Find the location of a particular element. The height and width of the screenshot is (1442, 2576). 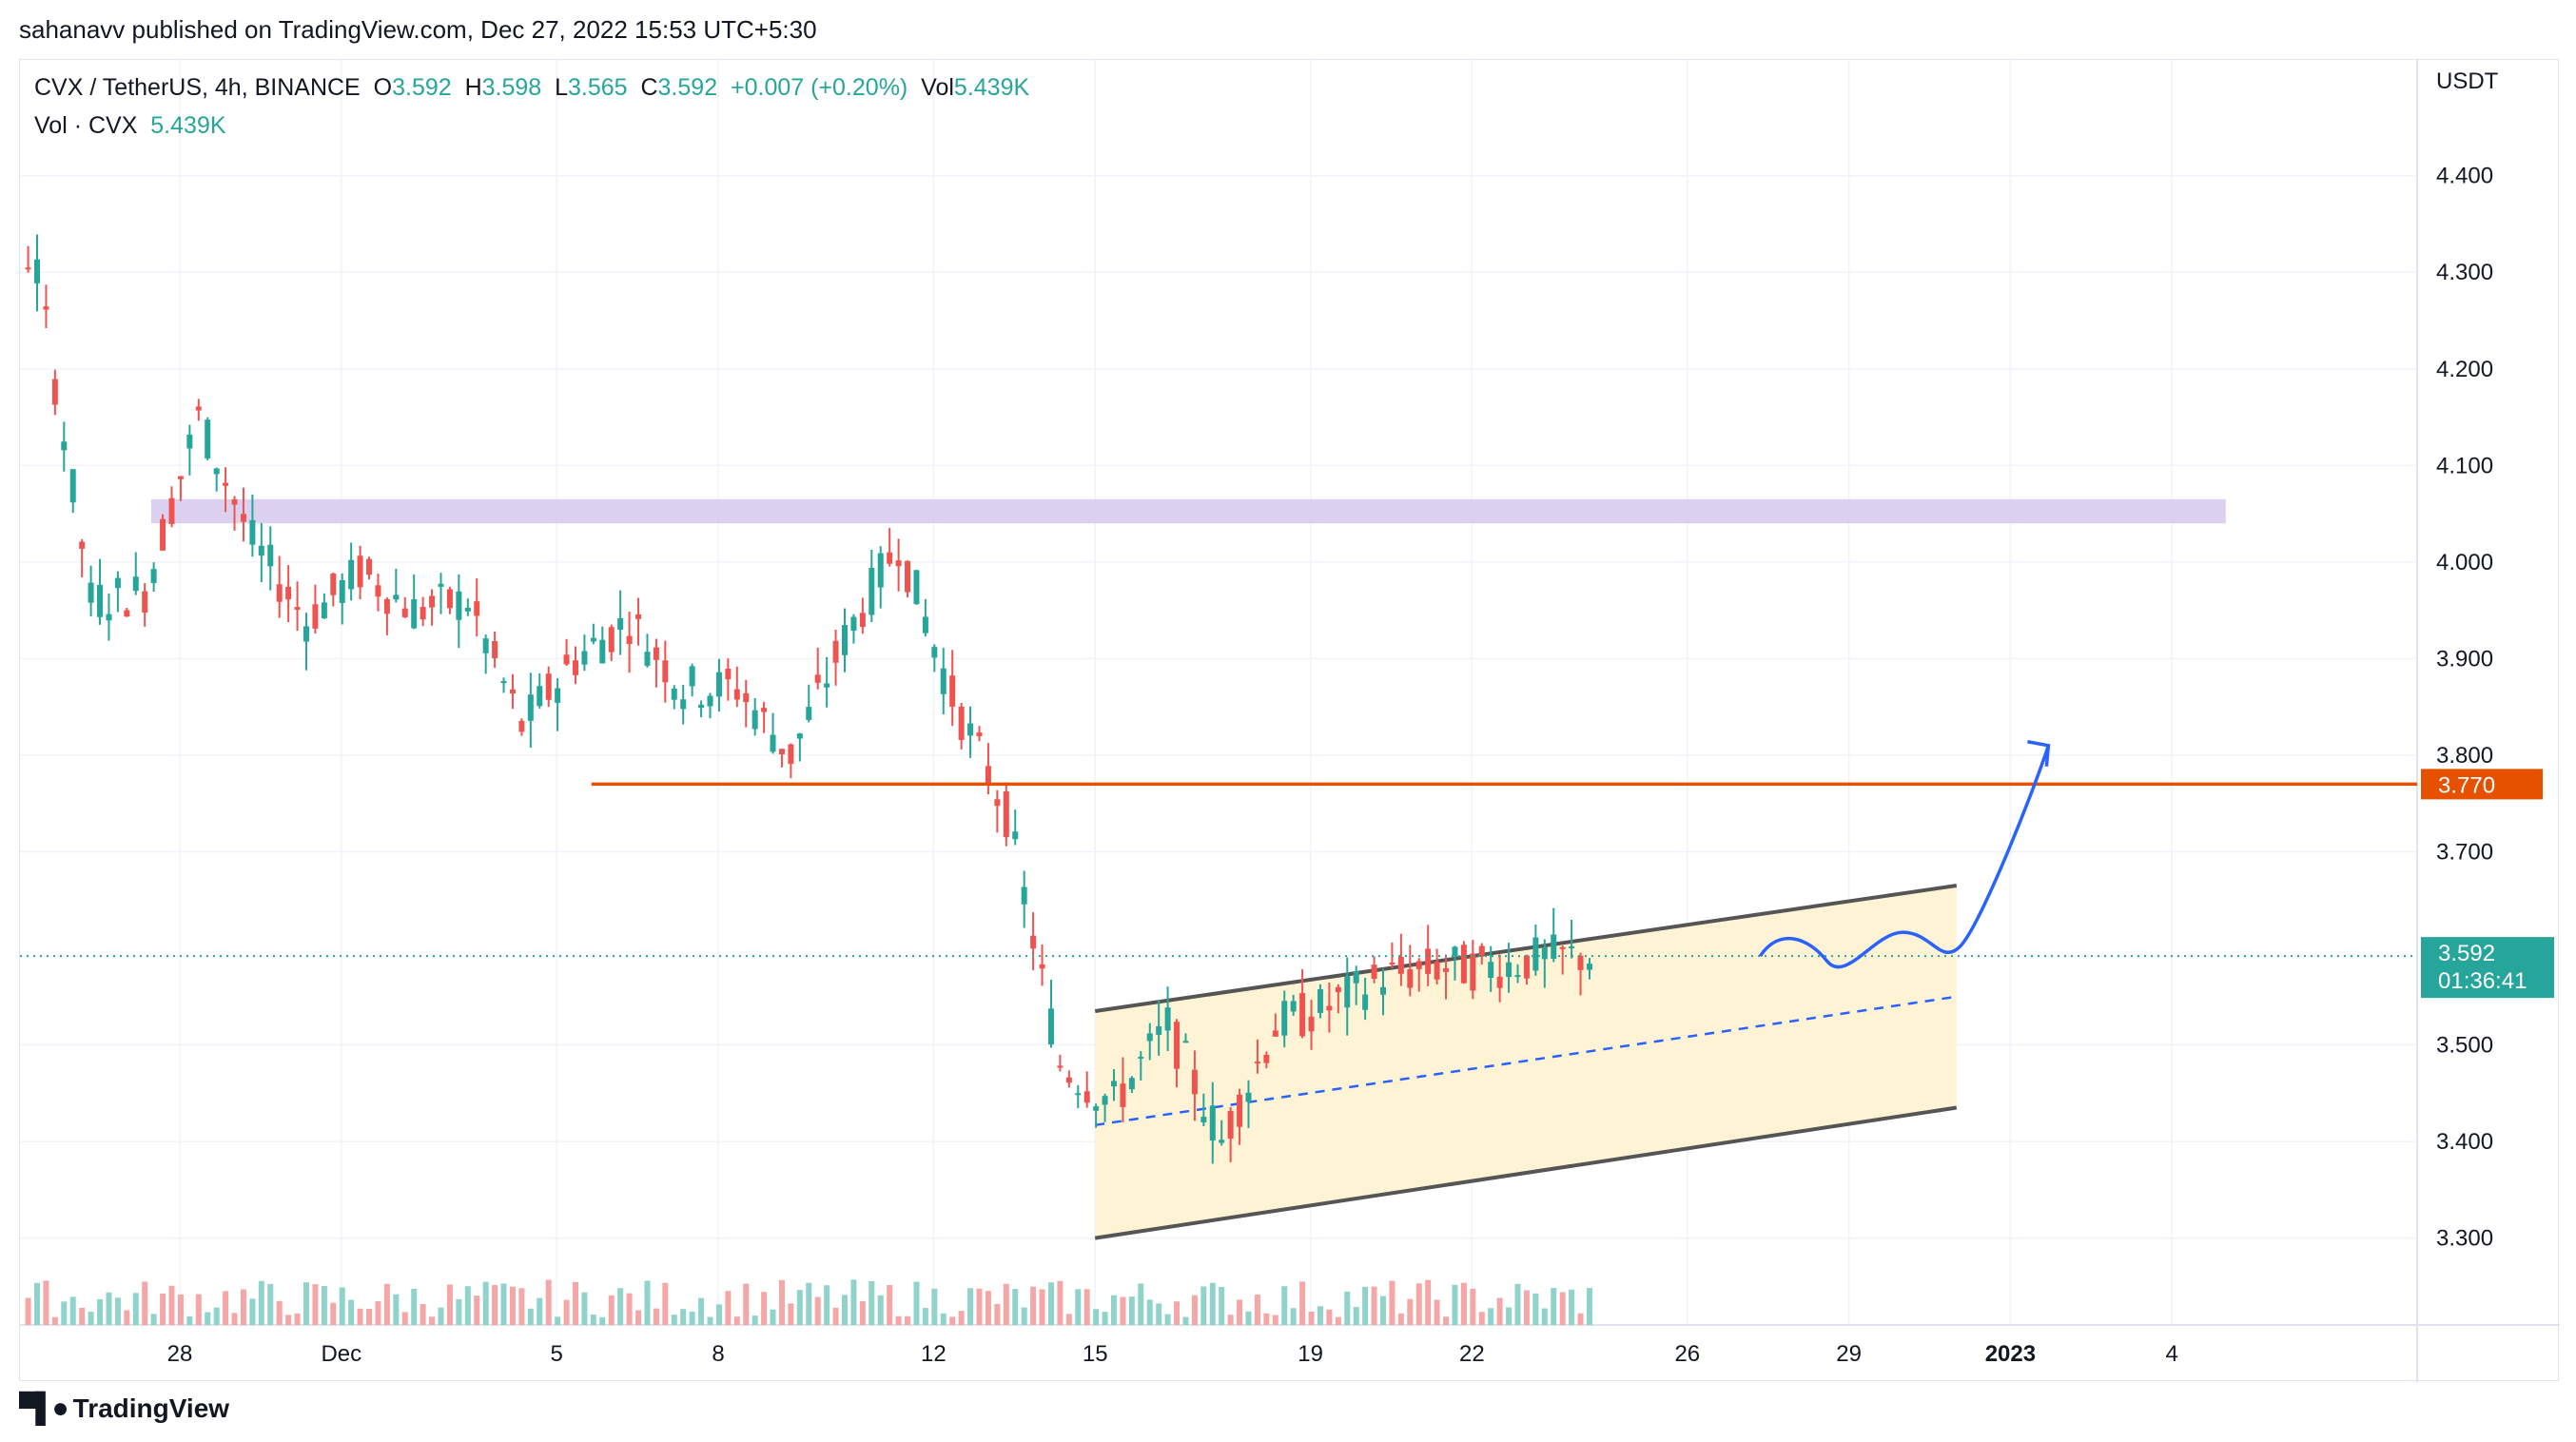

resistance-zone is located at coordinates (1189, 511).